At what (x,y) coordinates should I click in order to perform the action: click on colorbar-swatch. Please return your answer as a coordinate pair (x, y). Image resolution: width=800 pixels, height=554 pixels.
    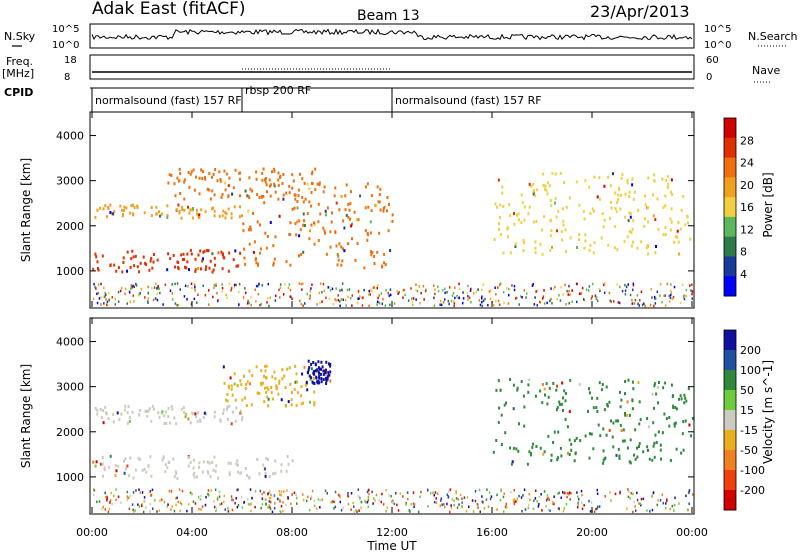
    Looking at the image, I should click on (730, 440).